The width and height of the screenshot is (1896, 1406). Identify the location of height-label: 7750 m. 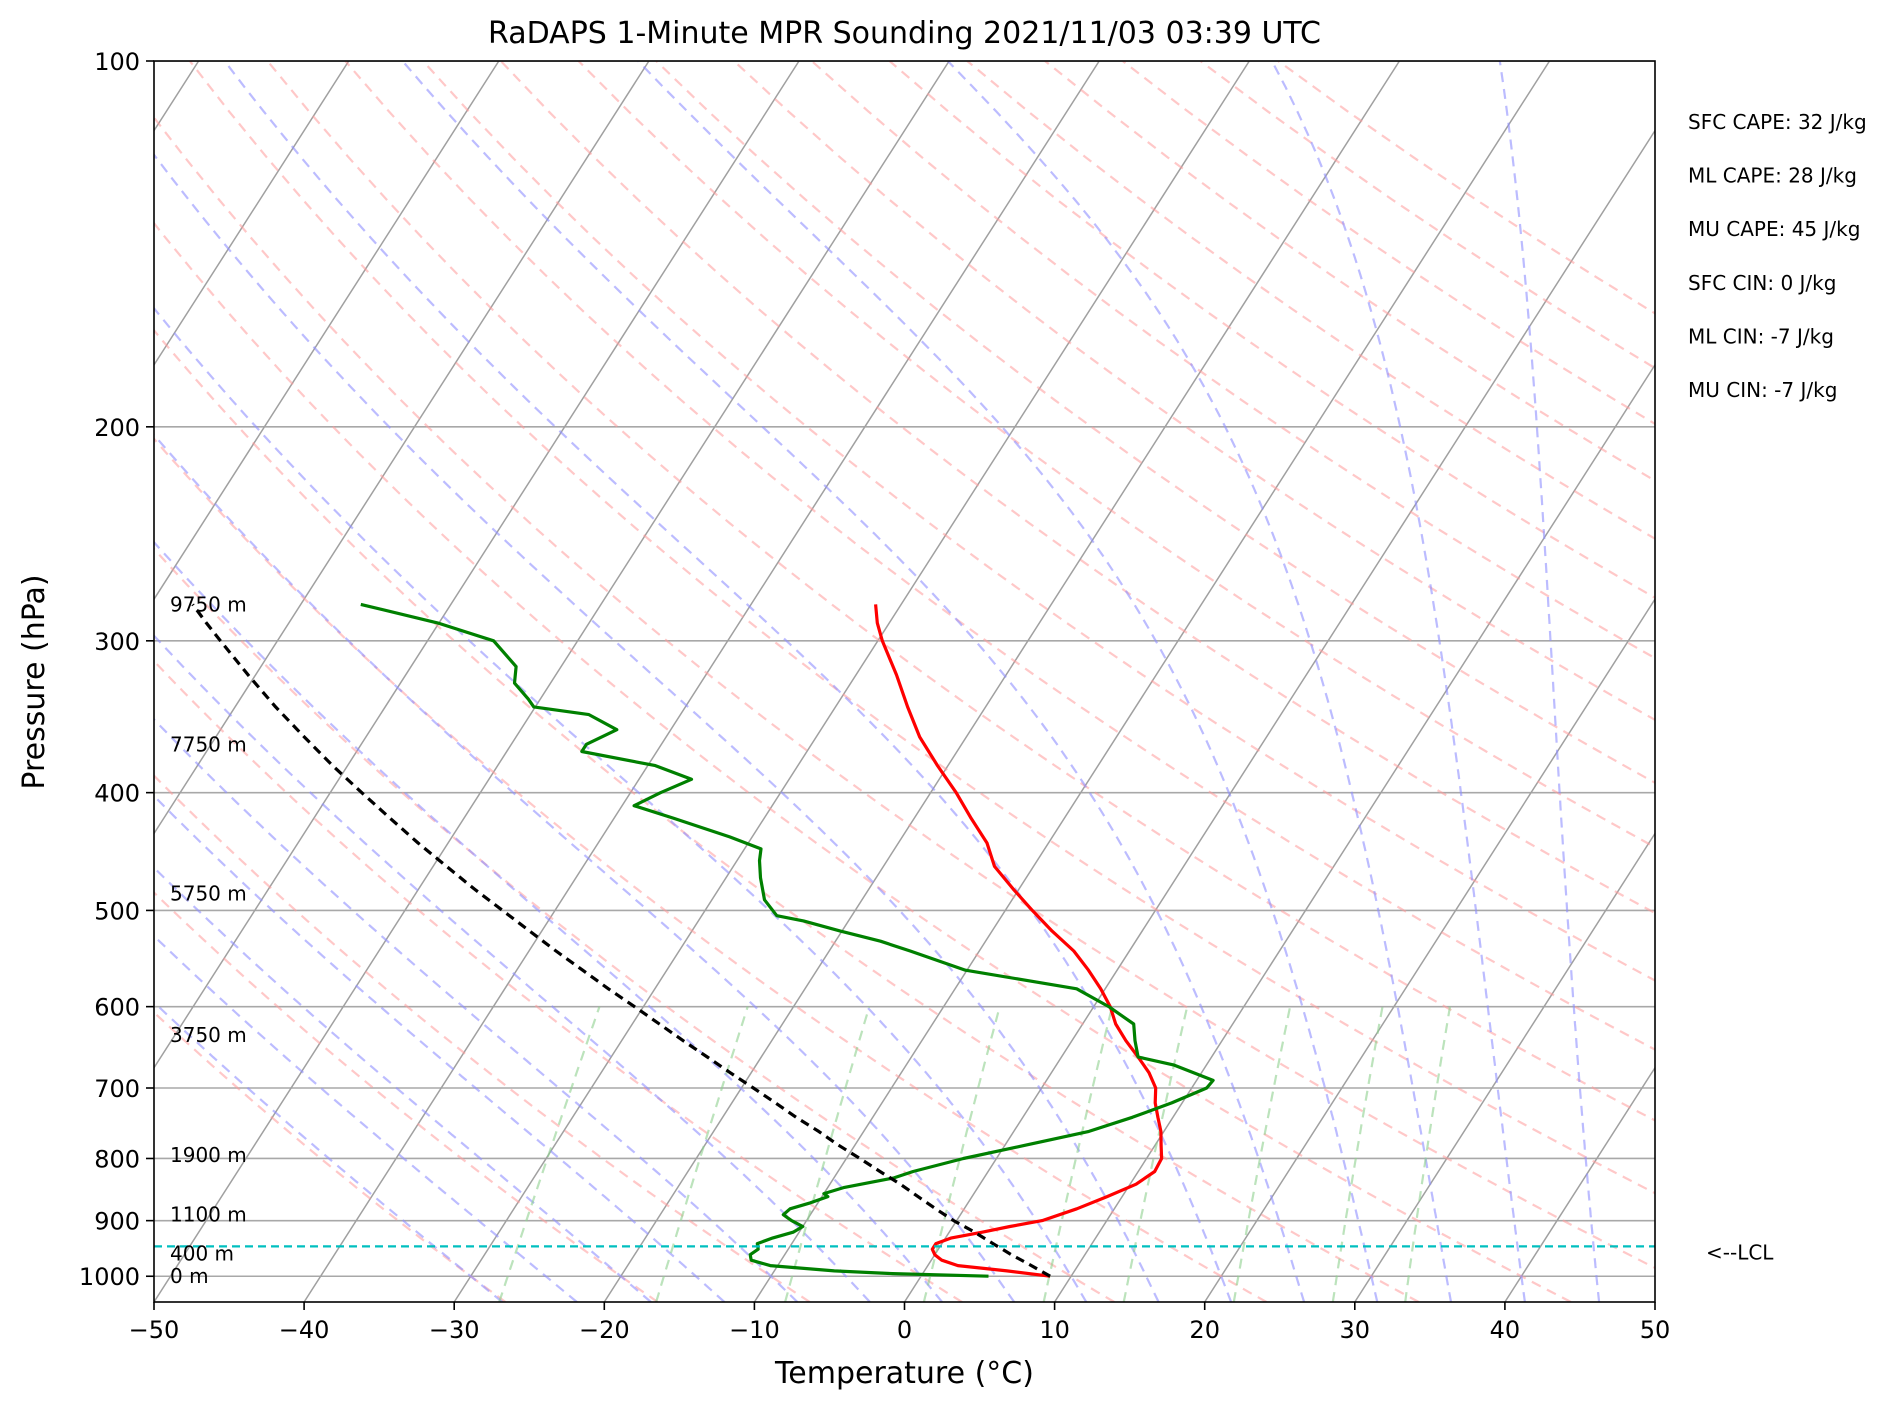
(208, 744).